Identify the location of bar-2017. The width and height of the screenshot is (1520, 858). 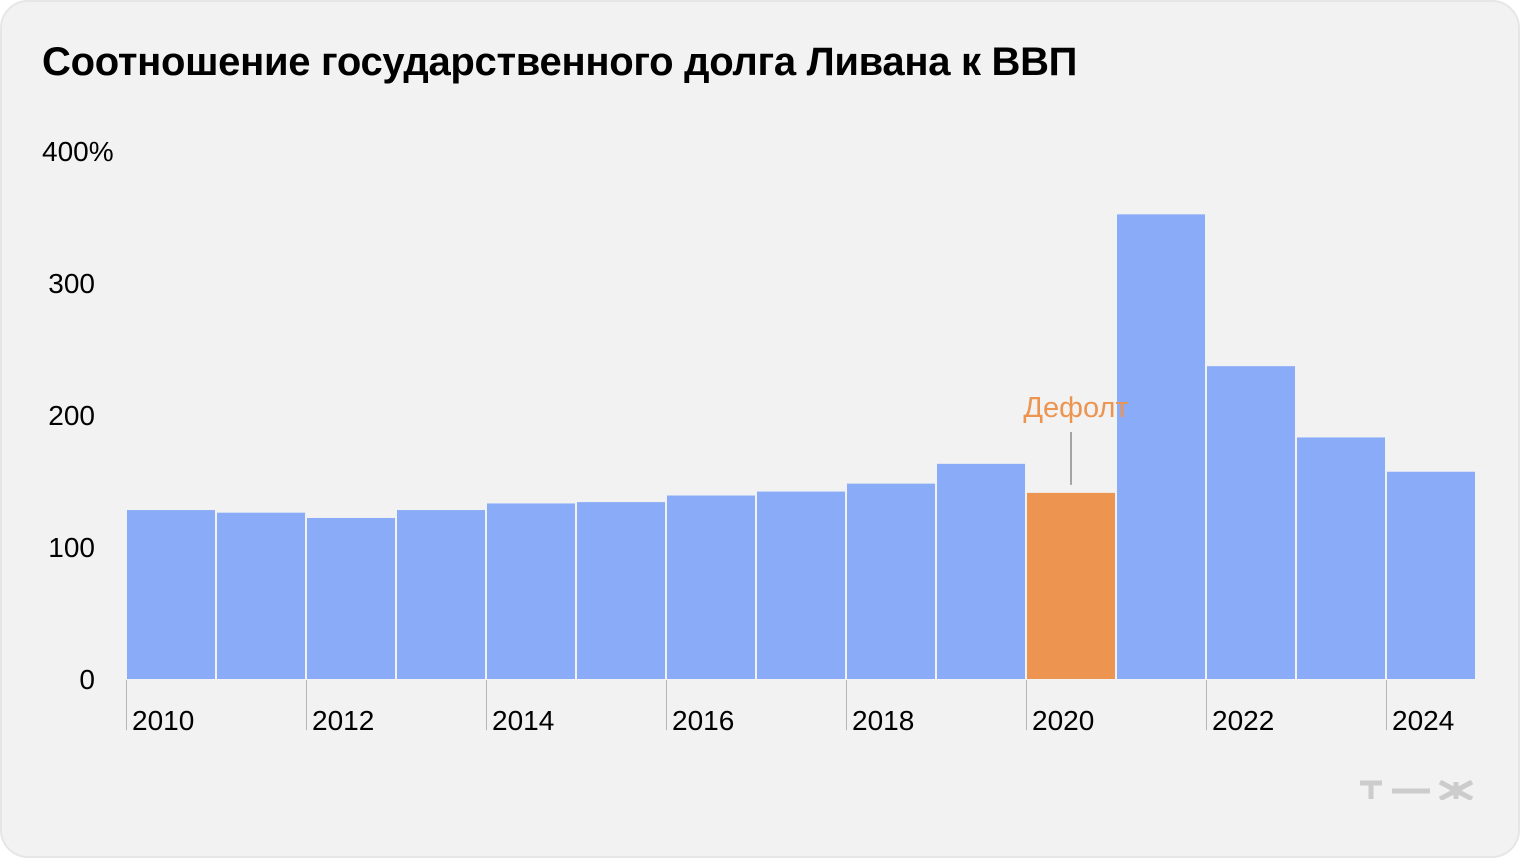
(801, 585).